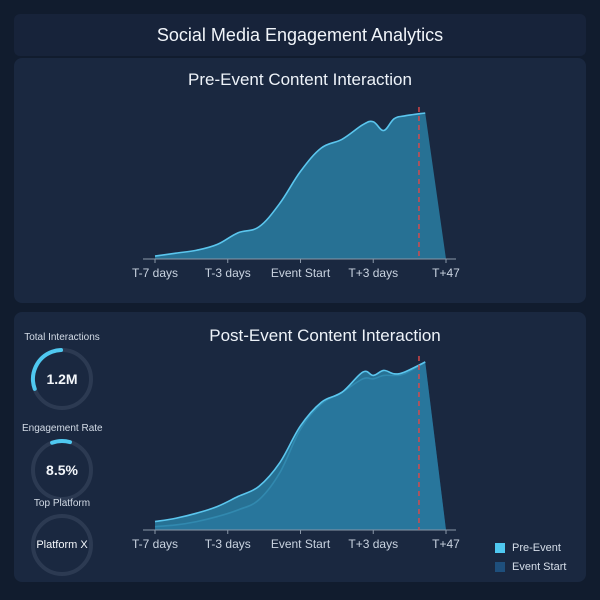 This screenshot has height=600, width=600. I want to click on kpi-label: Engagement Rate, so click(62, 428).